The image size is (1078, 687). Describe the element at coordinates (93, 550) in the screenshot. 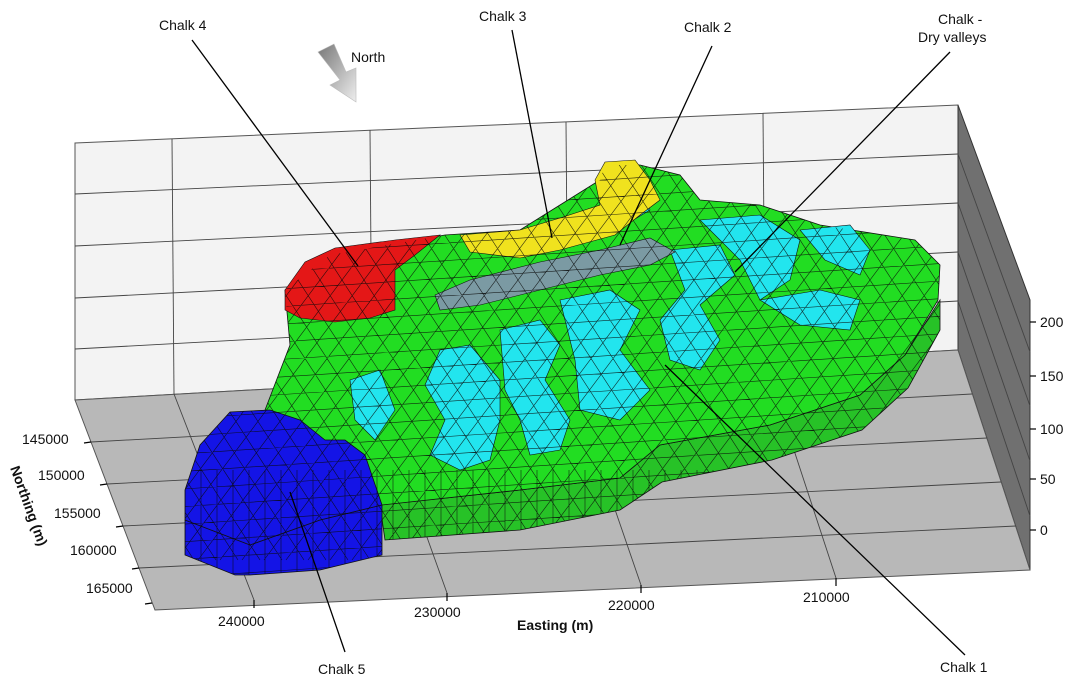

I see `northing-tick-160000: 160000` at that location.